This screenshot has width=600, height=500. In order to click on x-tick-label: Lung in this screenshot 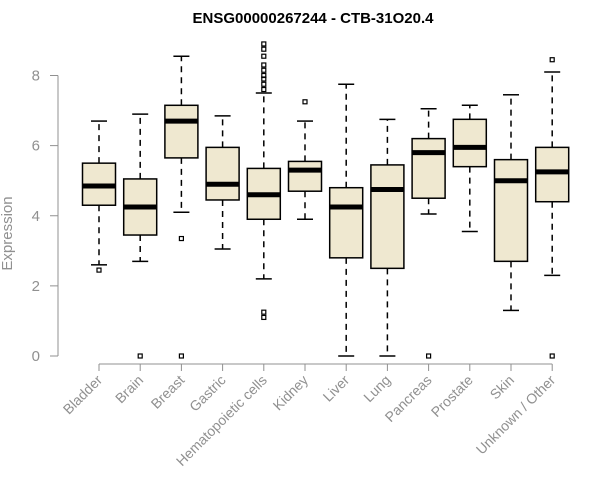, I will do `click(376, 388)`.